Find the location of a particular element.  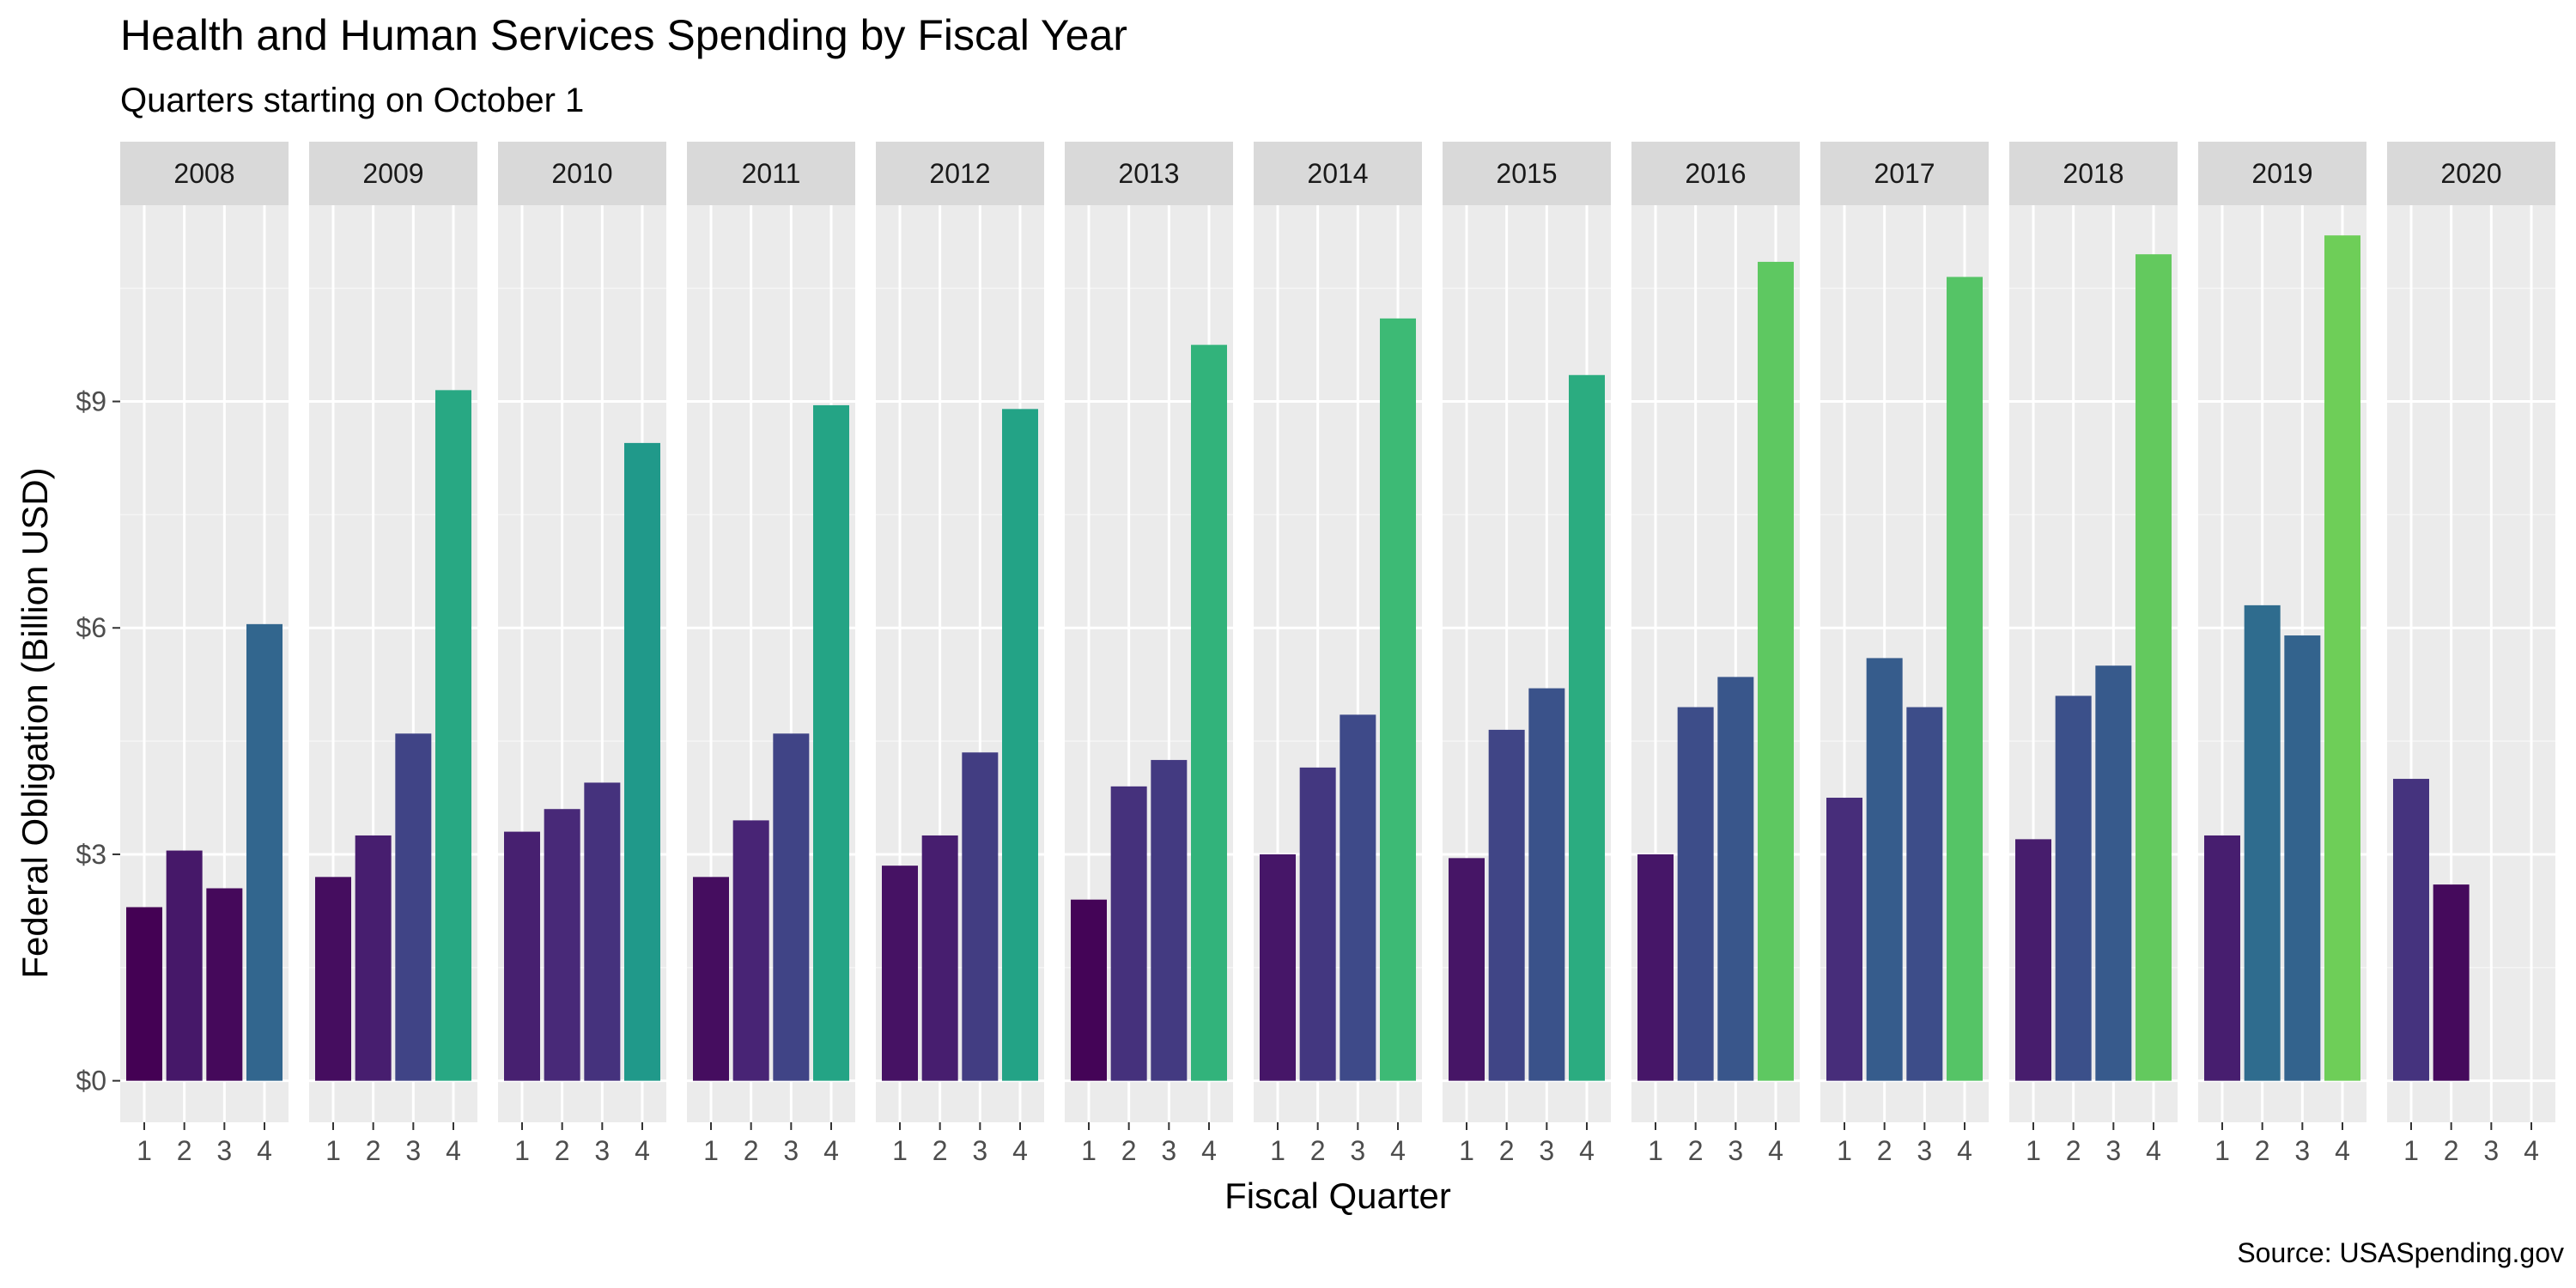

facet-panel-2010: 2010 1 2 3 4 is located at coordinates (582, 654).